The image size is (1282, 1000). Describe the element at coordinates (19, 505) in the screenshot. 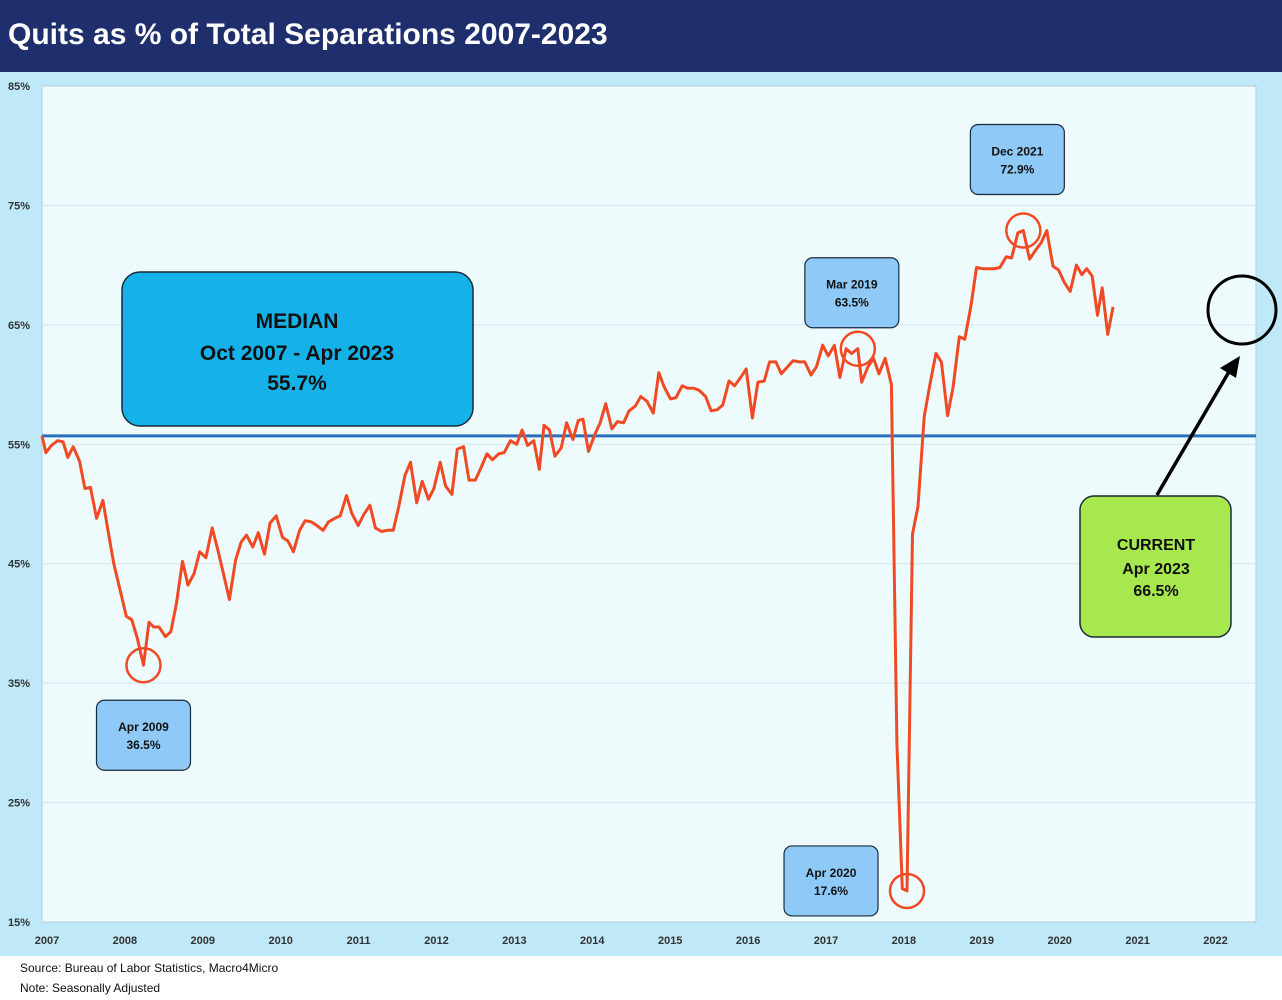

I see `y-axis-ticks: 15% 25% 35% 45% 55% 65% 75% 85%` at that location.